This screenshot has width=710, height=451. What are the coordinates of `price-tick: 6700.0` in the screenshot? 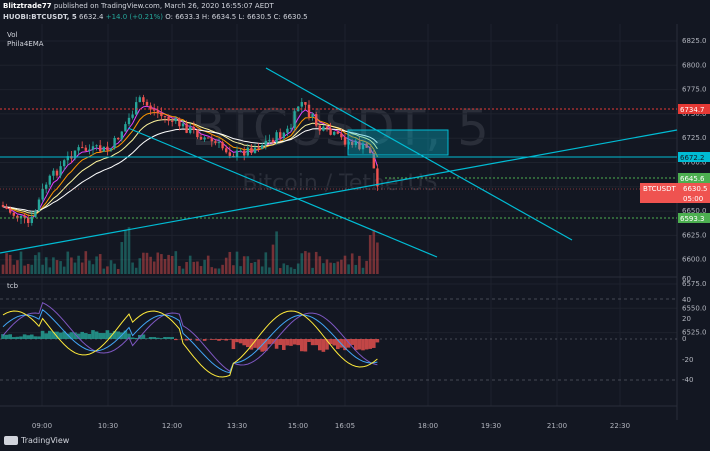 It's located at (694, 163).